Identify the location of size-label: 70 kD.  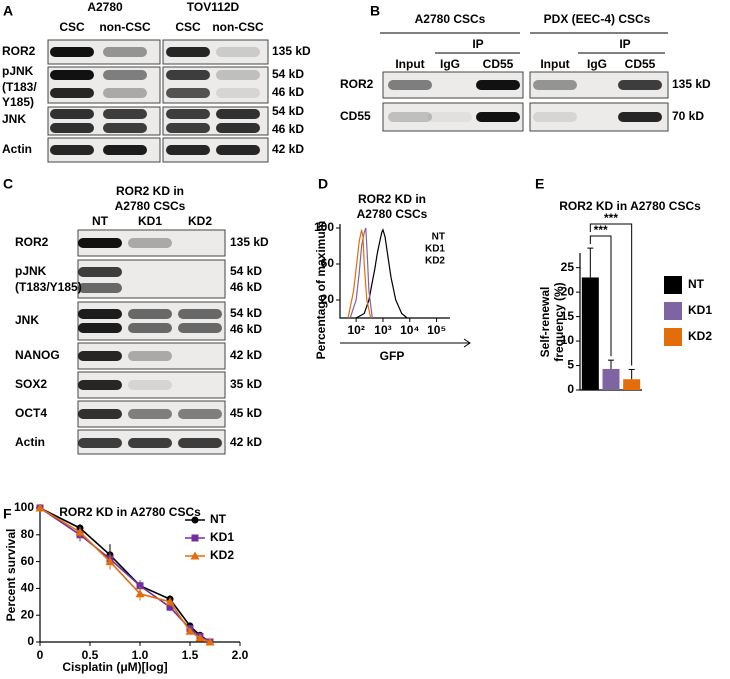
(688, 116).